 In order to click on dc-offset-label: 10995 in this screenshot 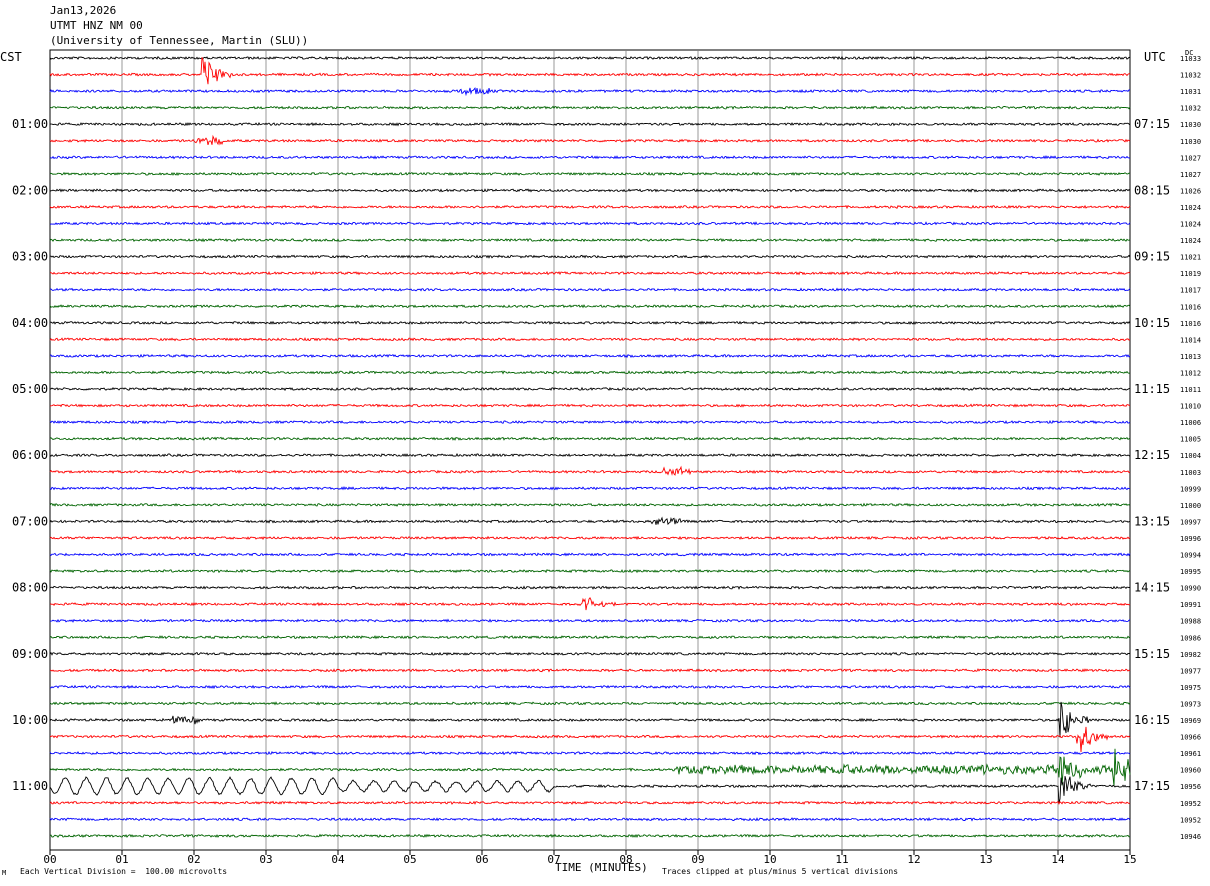, I will do `click(1190, 572)`.